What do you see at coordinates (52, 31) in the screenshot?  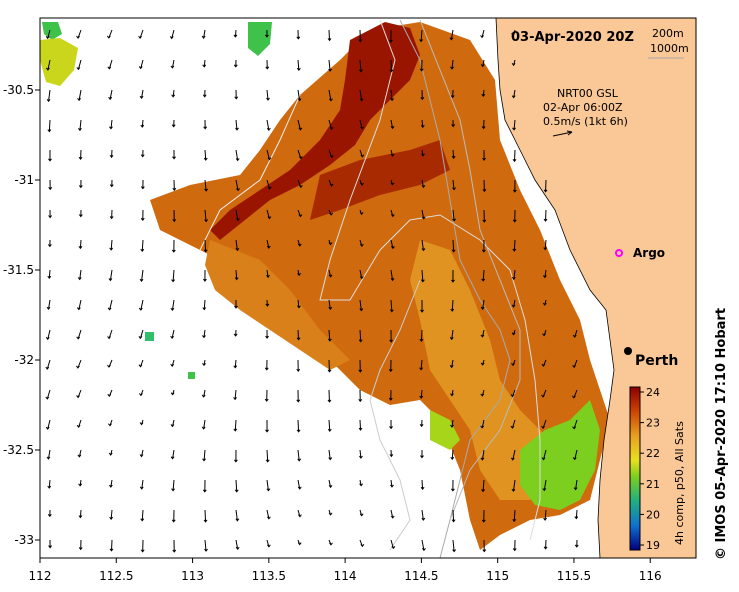 I see `sst-patch-nw-green` at bounding box center [52, 31].